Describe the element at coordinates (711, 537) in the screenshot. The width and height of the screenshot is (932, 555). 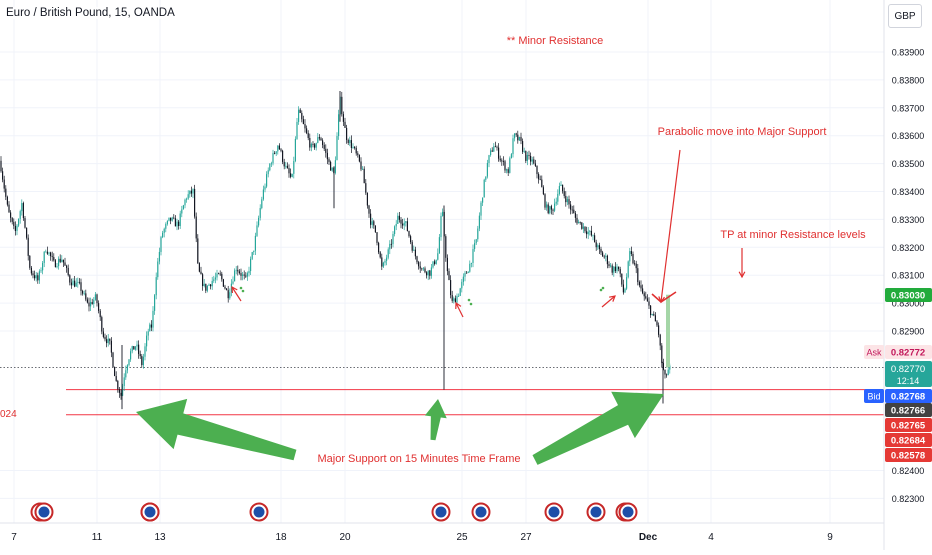
I see `time-tick-label: 4` at that location.